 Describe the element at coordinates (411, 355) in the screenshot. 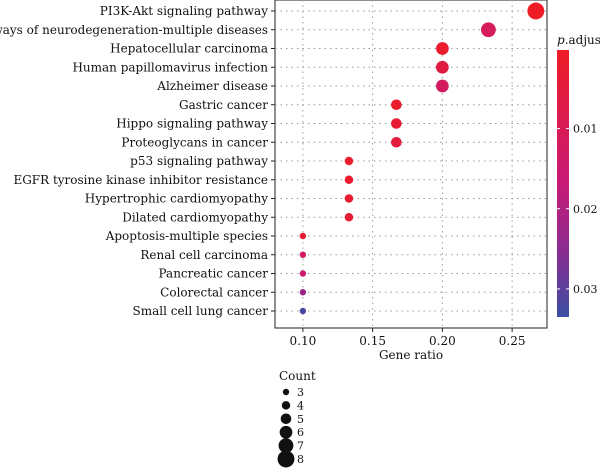

I see `x-axis-title: Gene ratio` at that location.